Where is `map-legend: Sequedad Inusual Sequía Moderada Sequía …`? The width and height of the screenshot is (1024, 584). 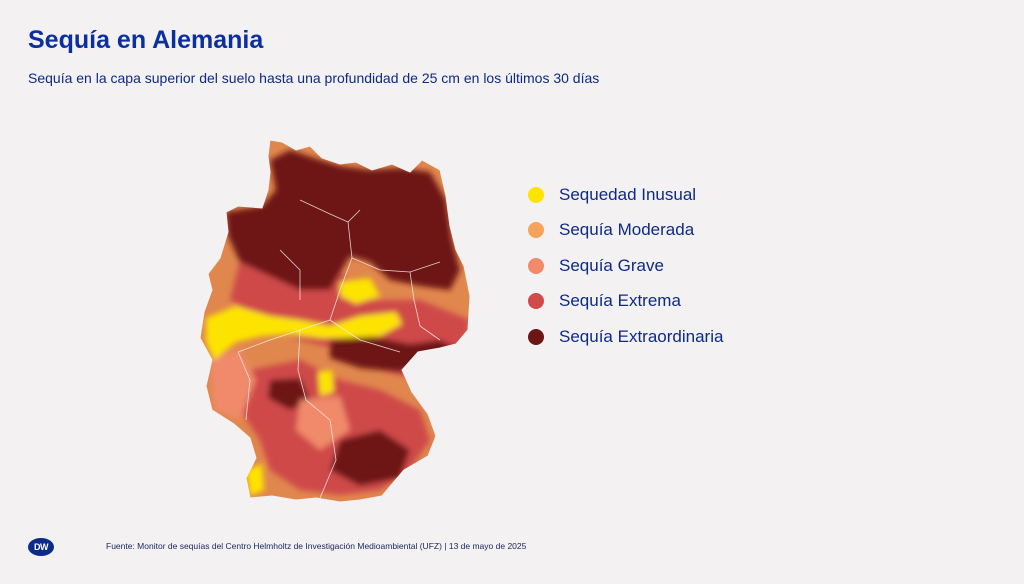 map-legend: Sequedad Inusual Sequía Moderada Sequía … is located at coordinates (625, 266).